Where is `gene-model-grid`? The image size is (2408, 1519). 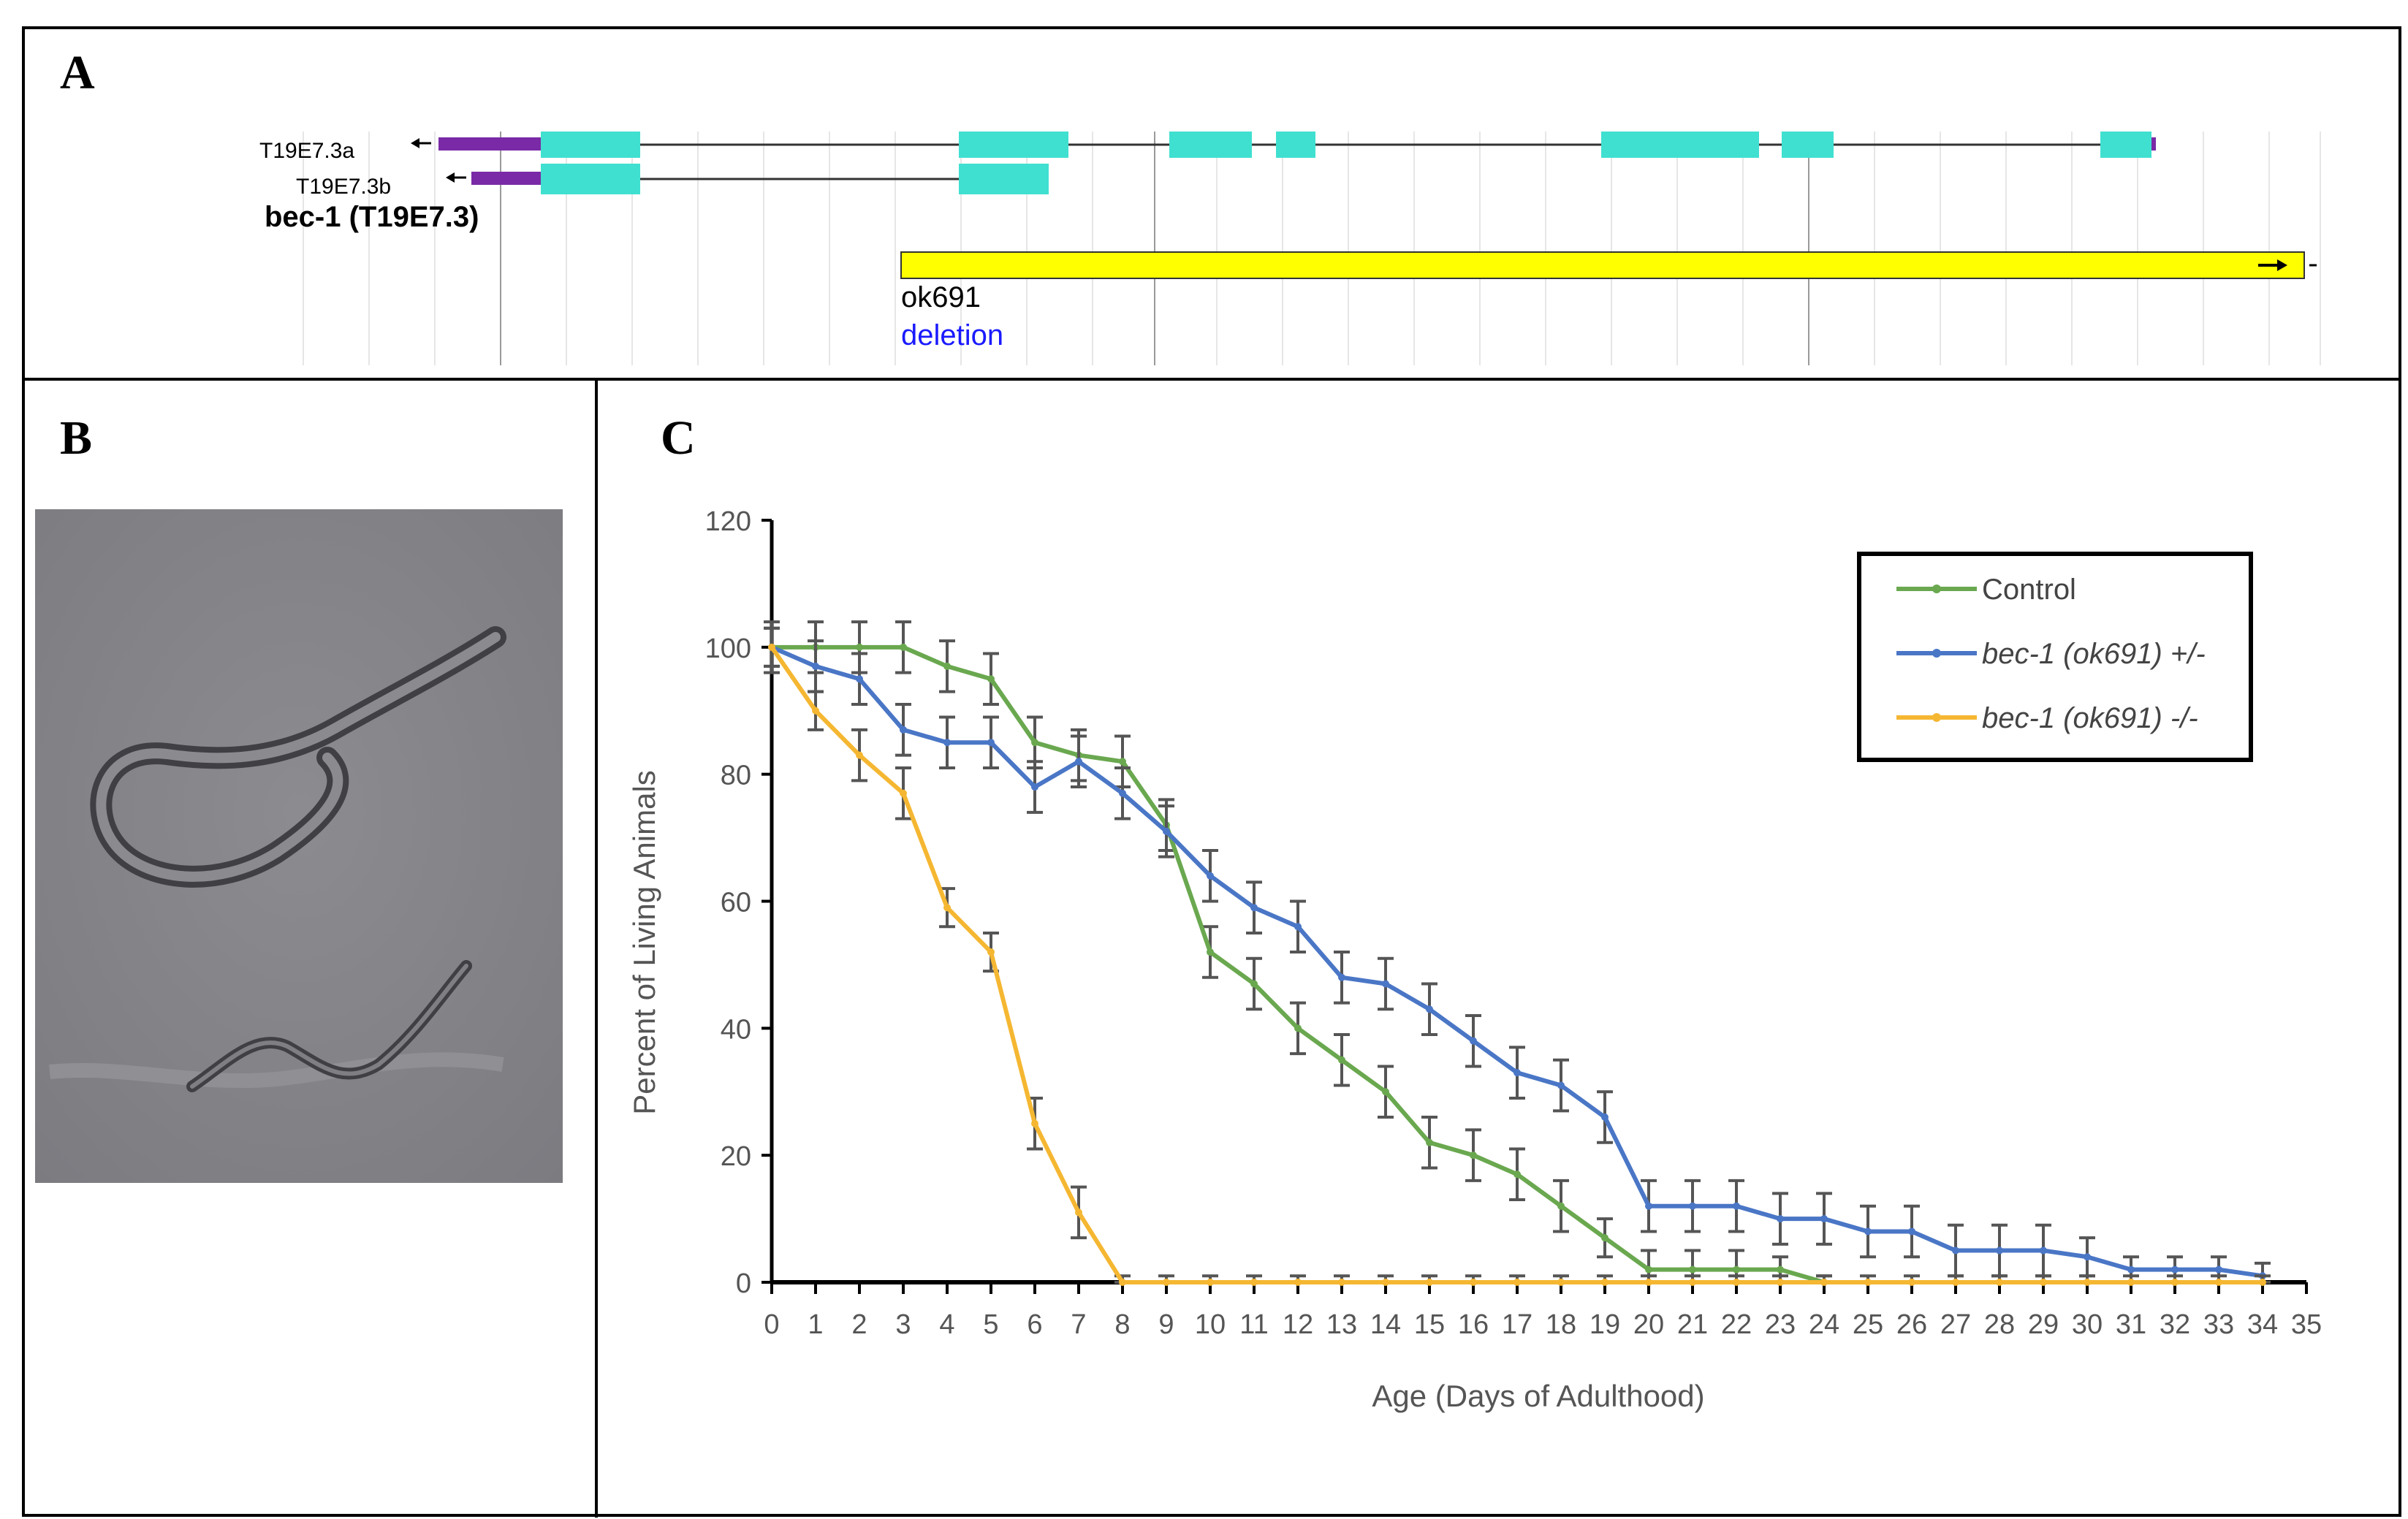 gene-model-grid is located at coordinates (1312, 248).